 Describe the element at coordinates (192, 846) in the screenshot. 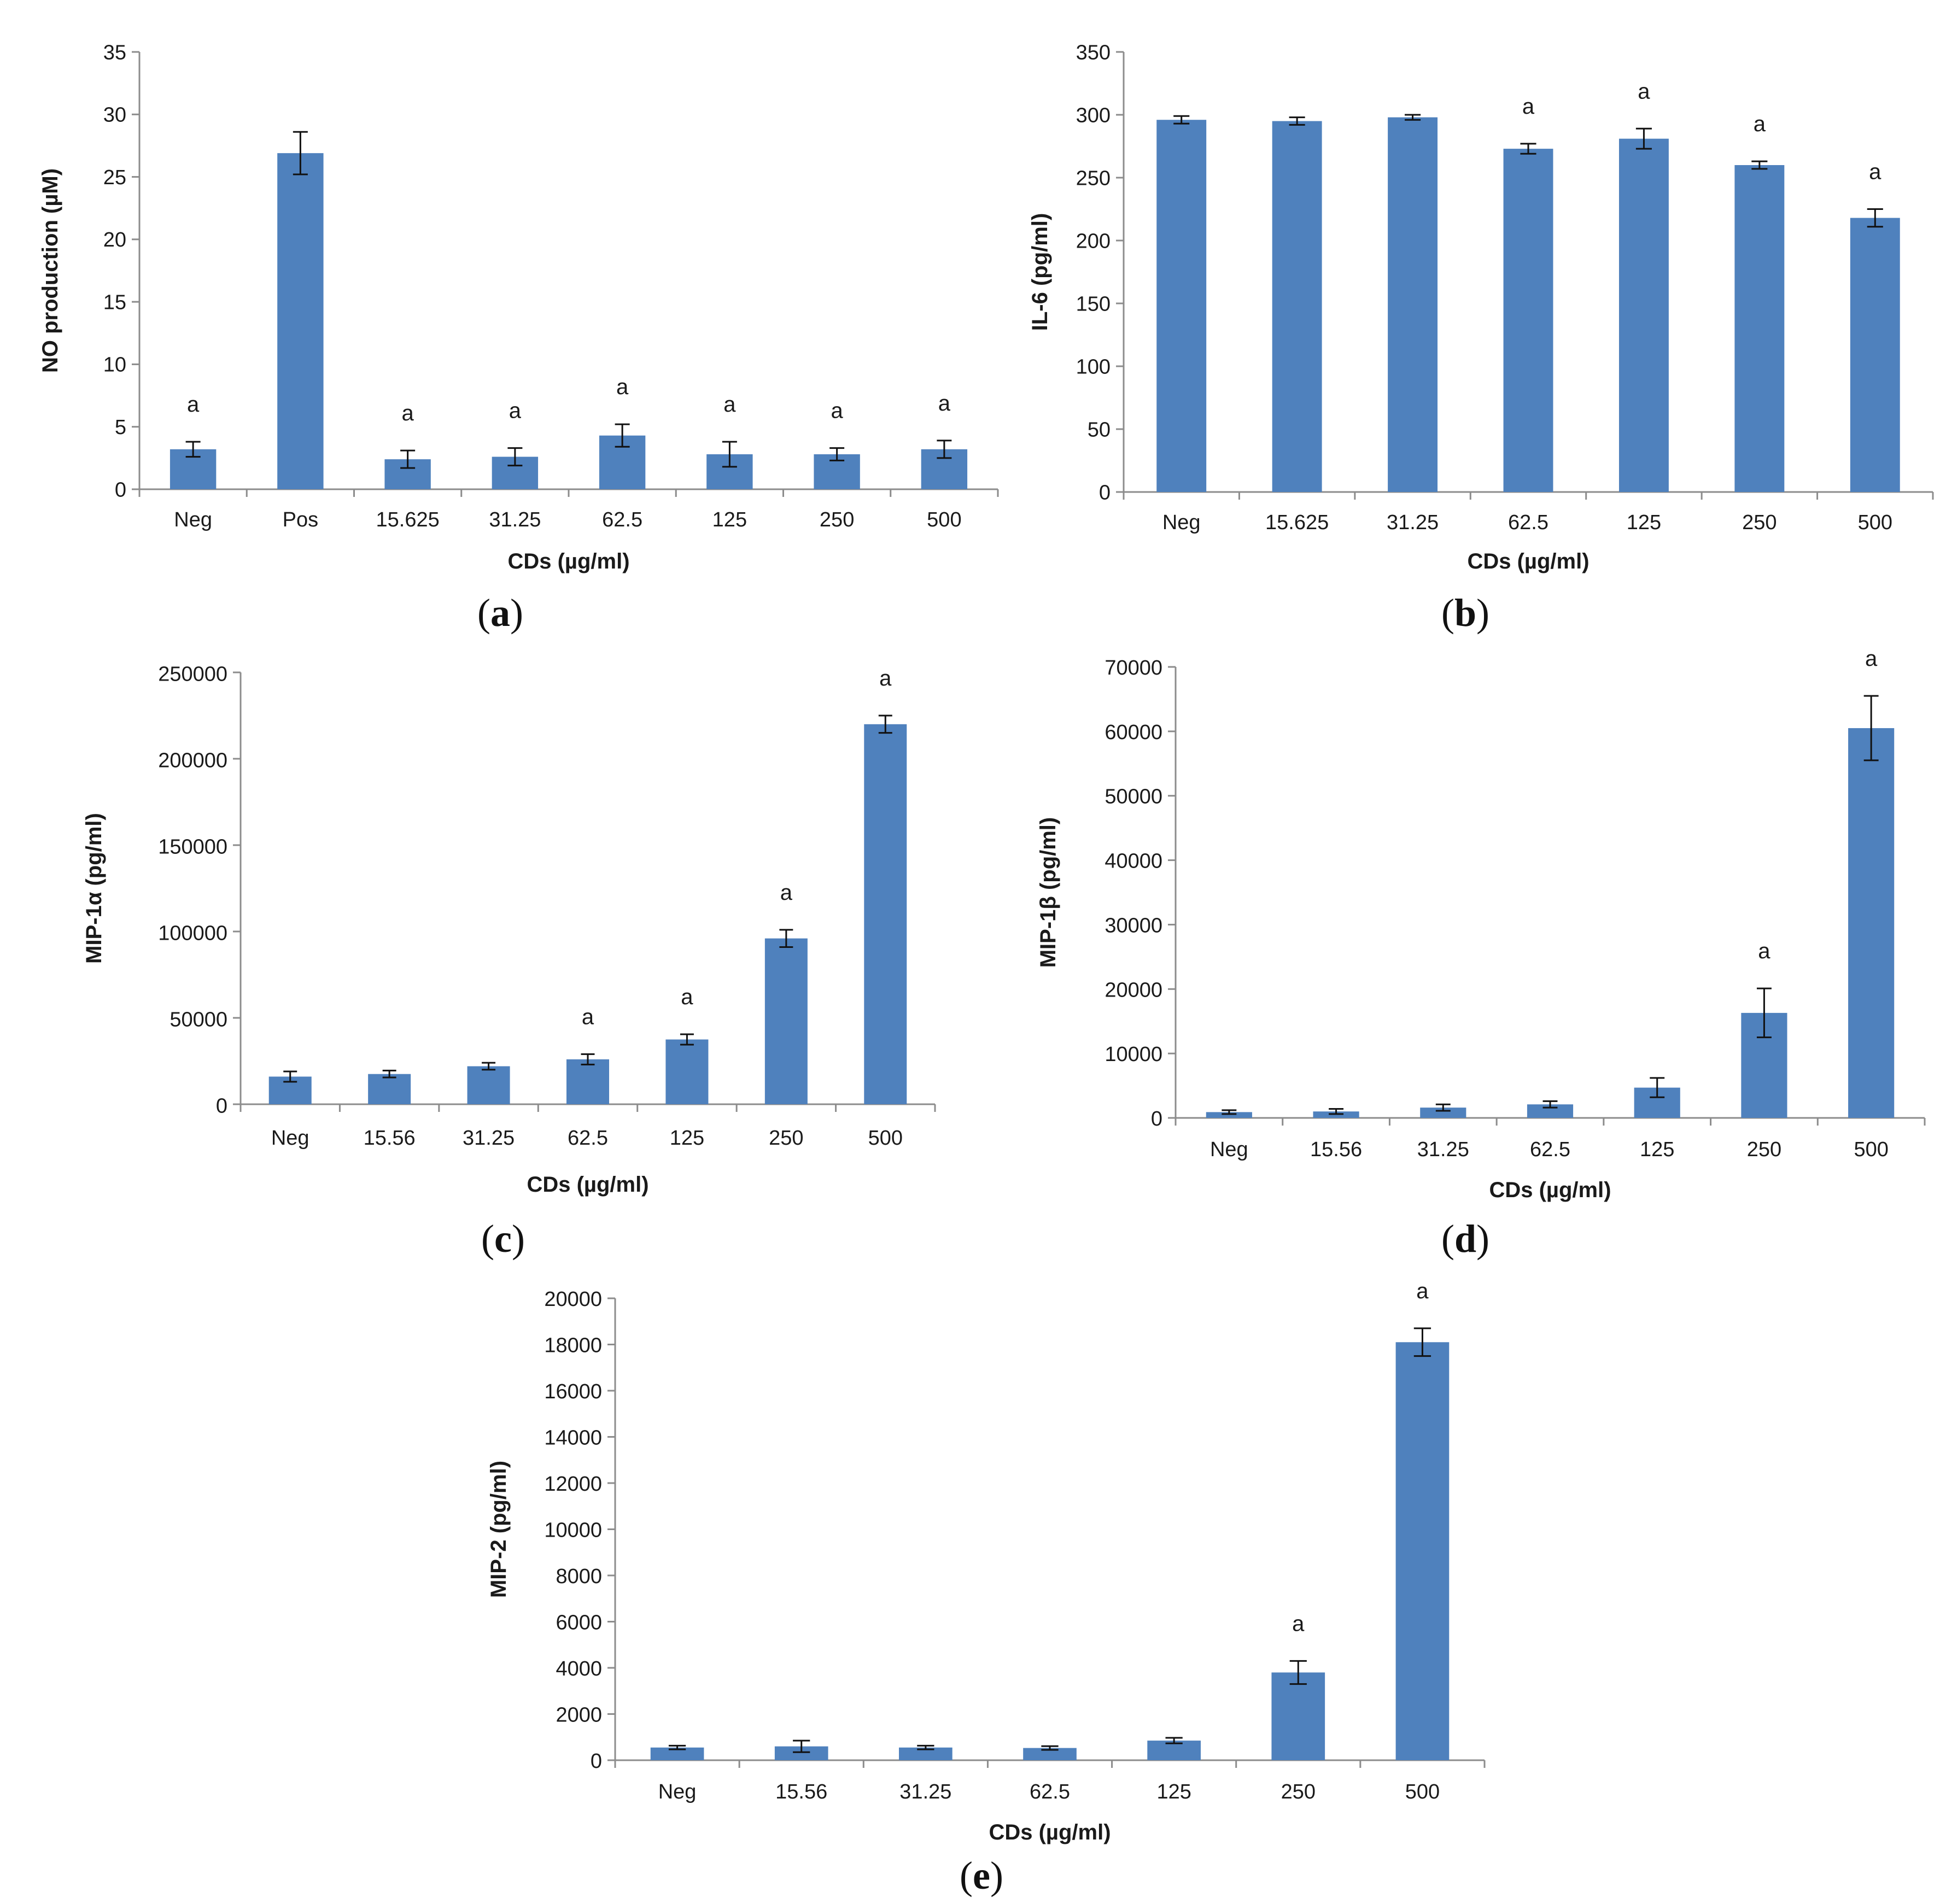

I see `y-tick-label: 150000` at that location.